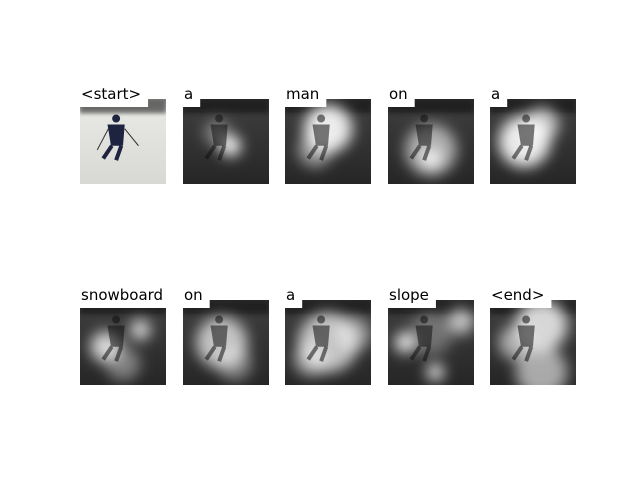 The image size is (640, 480). What do you see at coordinates (517, 295) in the screenshot?
I see `word-label: <end>` at bounding box center [517, 295].